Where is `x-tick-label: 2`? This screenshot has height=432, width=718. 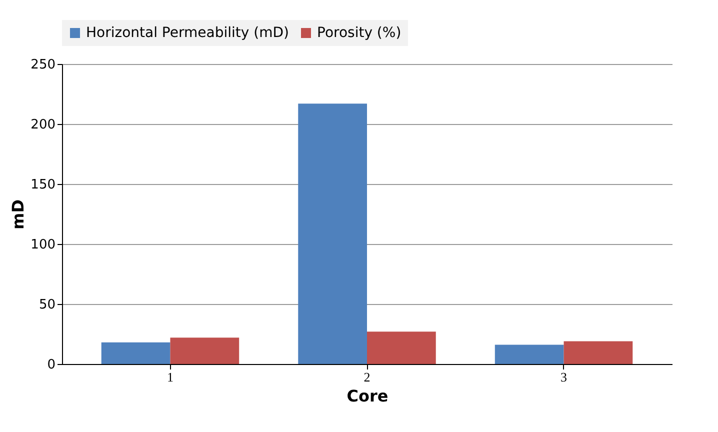
x-tick-label: 2 is located at coordinates (367, 377).